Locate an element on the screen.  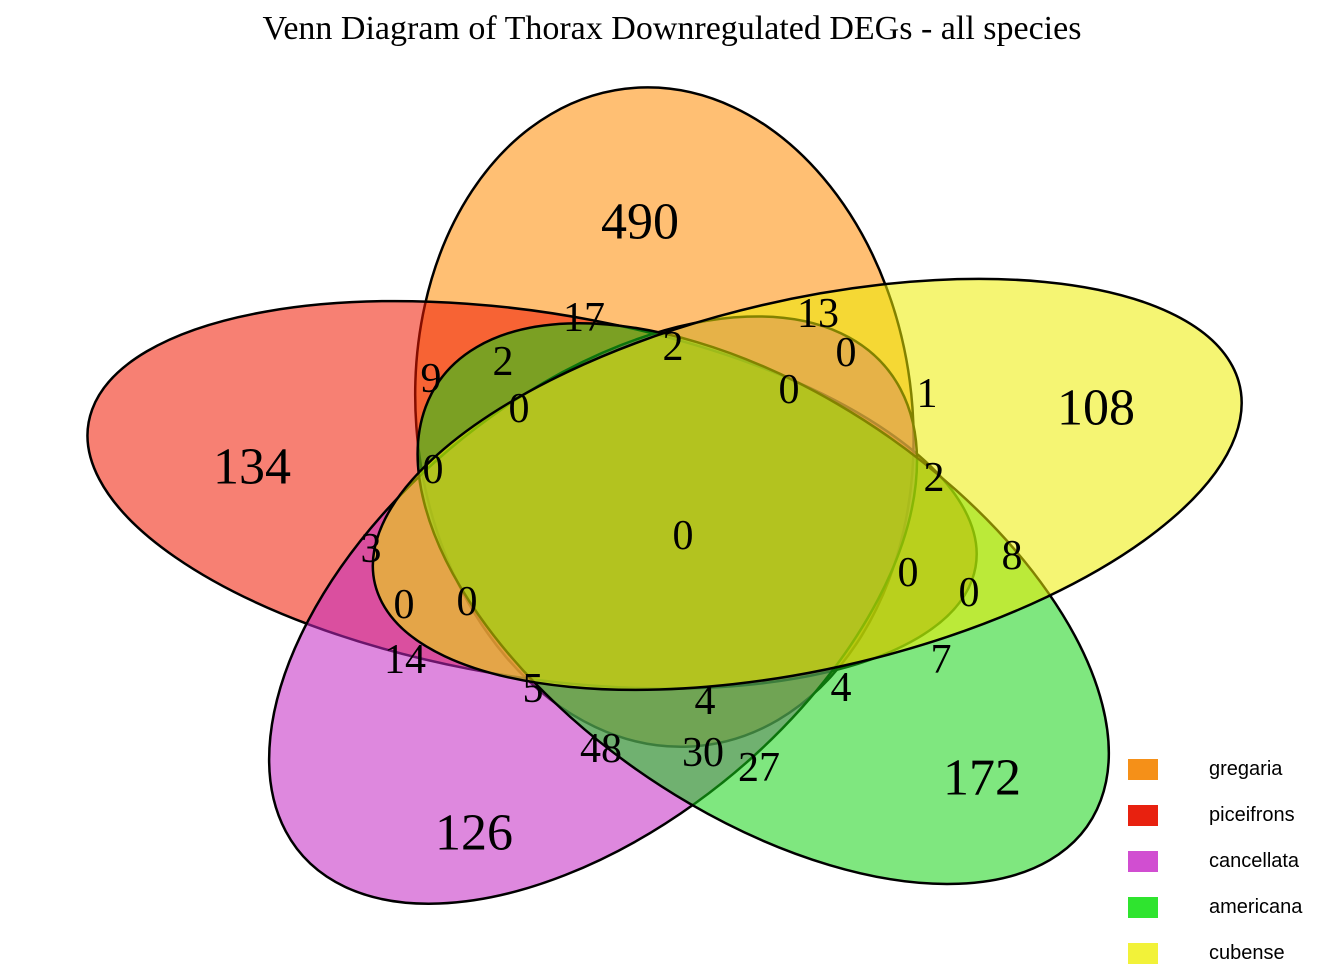
legend-item-piceifrons: piceifrons is located at coordinates (1215, 815).